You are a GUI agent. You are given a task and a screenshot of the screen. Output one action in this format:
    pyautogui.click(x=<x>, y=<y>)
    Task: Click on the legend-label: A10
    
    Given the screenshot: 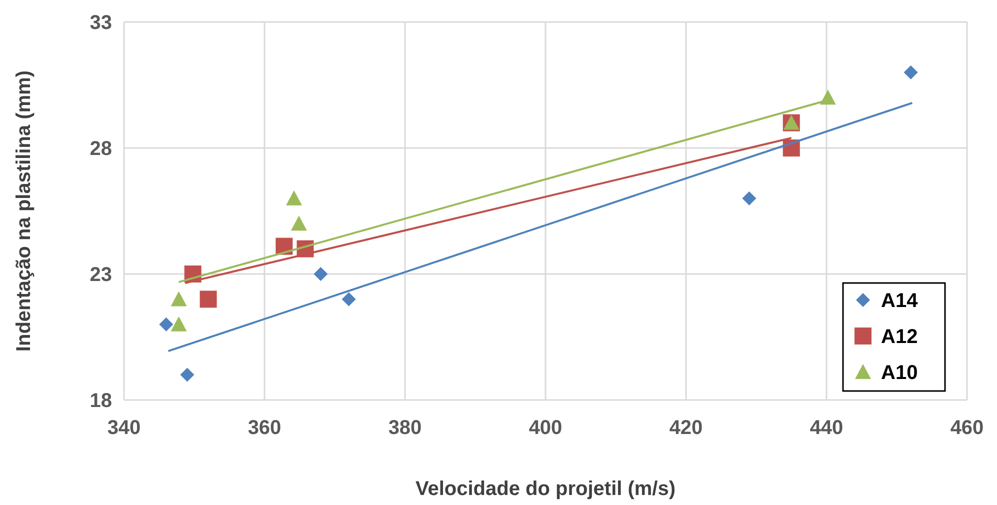 What is the action you would take?
    pyautogui.click(x=899, y=373)
    